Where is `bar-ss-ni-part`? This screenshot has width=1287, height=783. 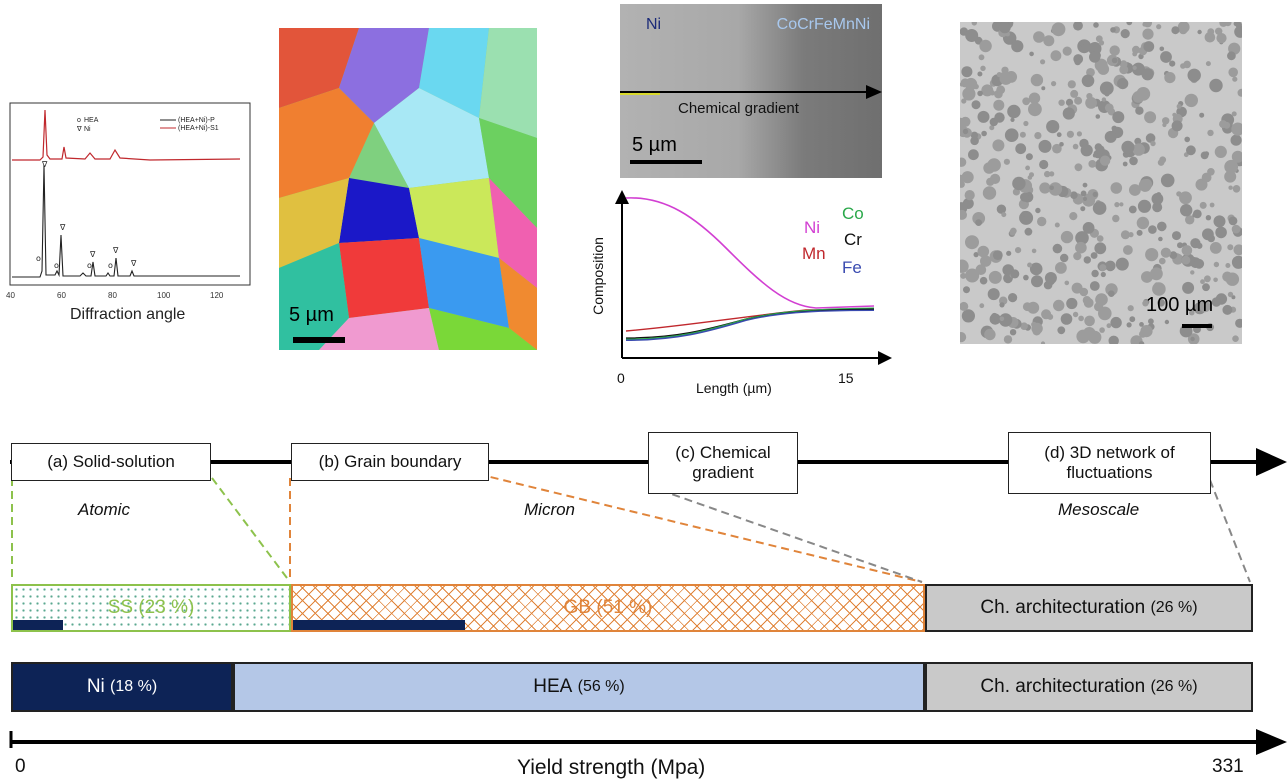 bar-ss-ni-part is located at coordinates (38, 625).